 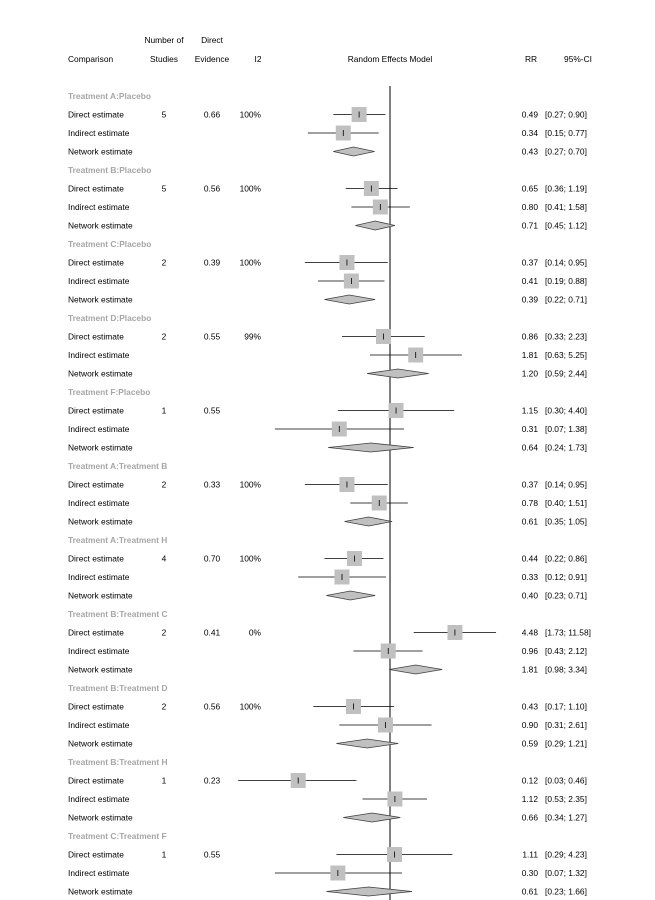 What do you see at coordinates (117, 836) in the screenshot?
I see `group-label: Treatment C:Treatment F` at bounding box center [117, 836].